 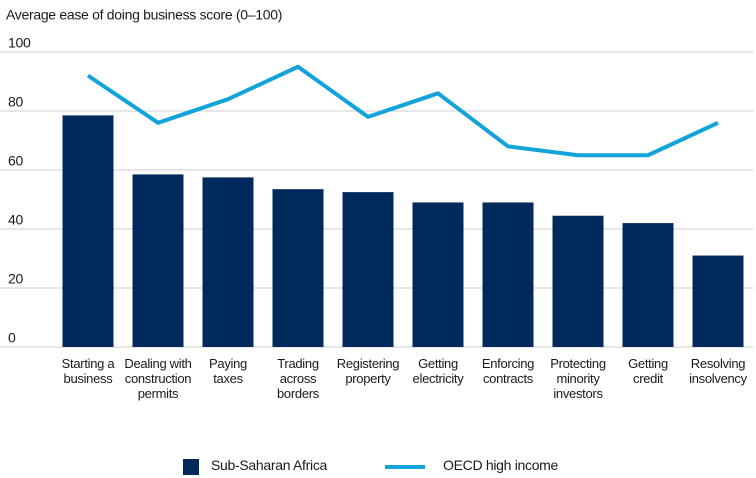 I want to click on x-tick-label: Trading across borders, so click(x=298, y=378).